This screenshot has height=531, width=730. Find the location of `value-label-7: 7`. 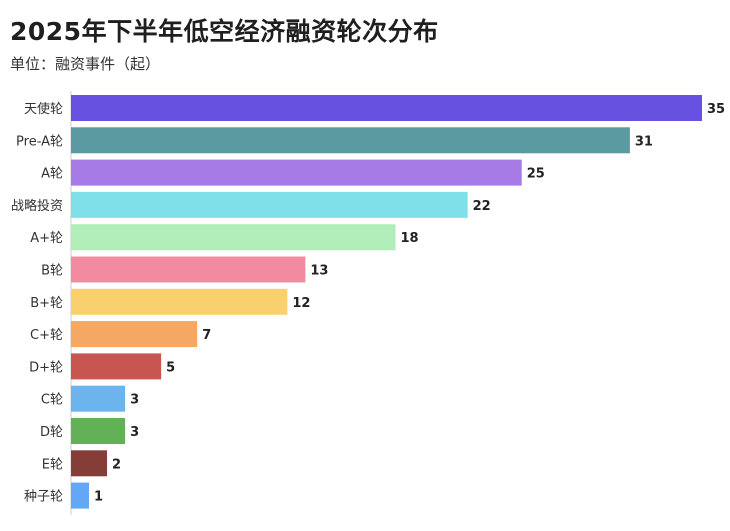

value-label-7: 7 is located at coordinates (206, 335).